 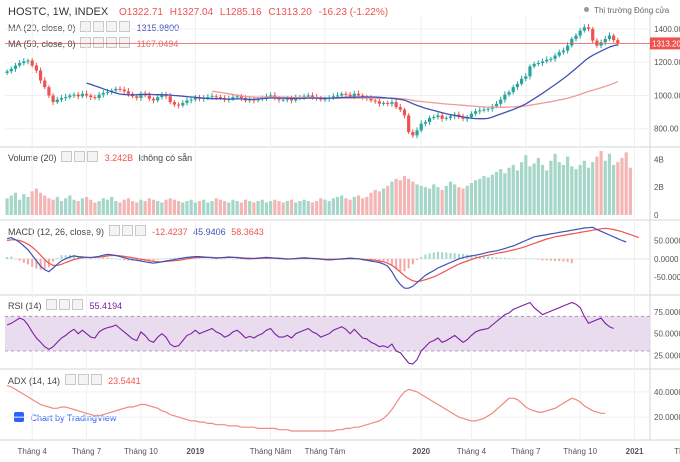 What do you see at coordinates (310, 333) in the screenshot?
I see `rsi-line` at bounding box center [310, 333].